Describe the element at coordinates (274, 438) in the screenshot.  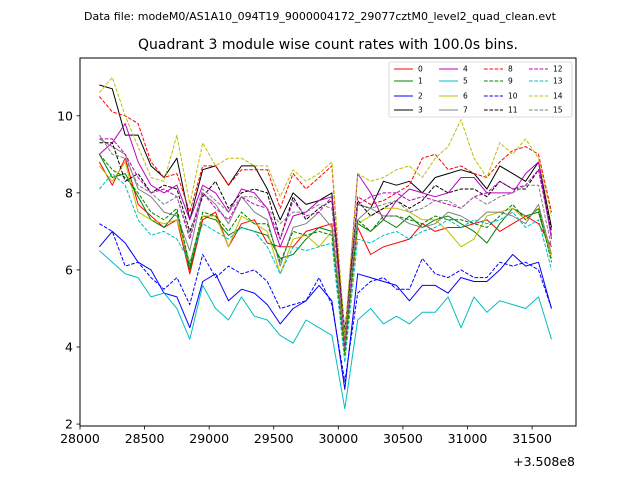
I see `x-tick-label: 29500` at that location.